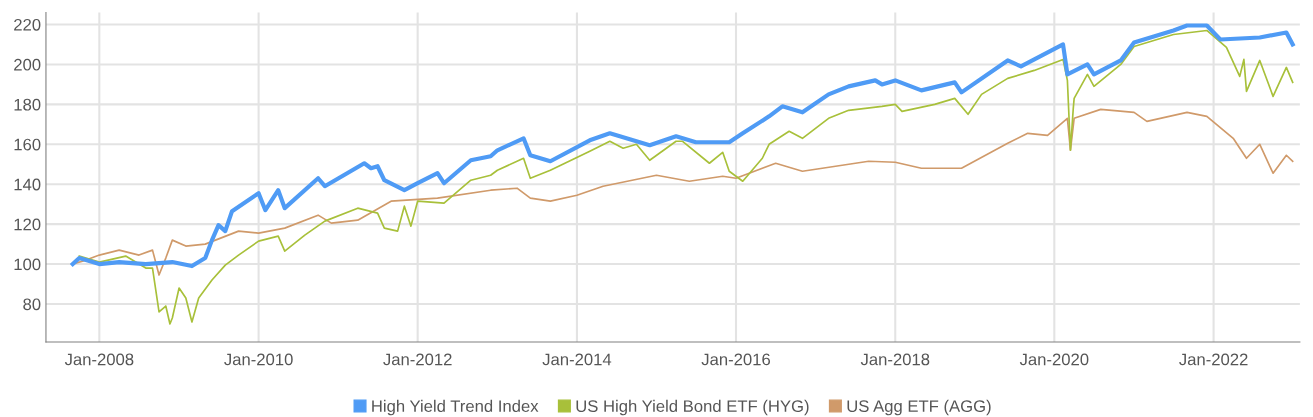 This screenshot has height=417, width=1313. What do you see at coordinates (27, 104) in the screenshot?
I see `y-tick-label: 180` at bounding box center [27, 104].